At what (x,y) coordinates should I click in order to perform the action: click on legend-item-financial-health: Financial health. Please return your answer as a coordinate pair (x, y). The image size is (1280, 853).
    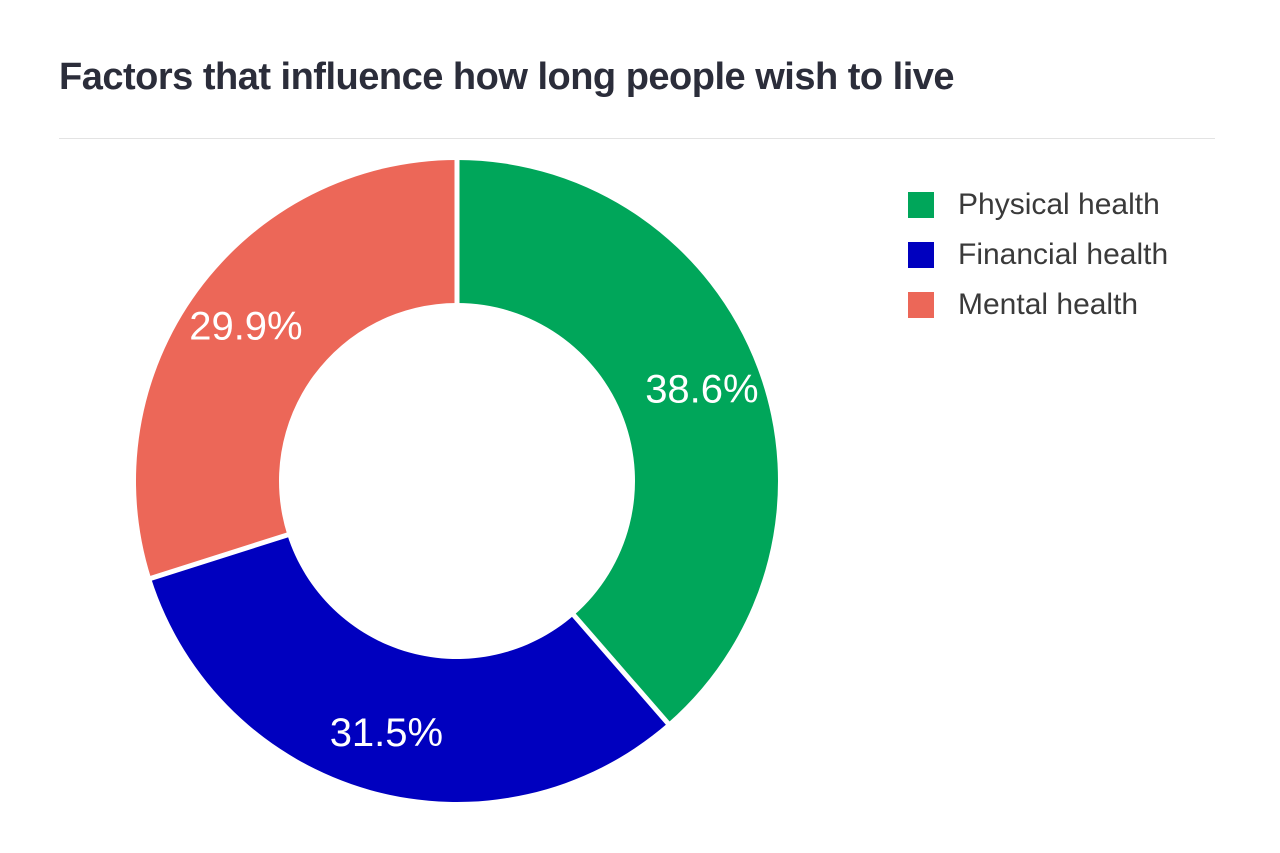
    Looking at the image, I should click on (1038, 255).